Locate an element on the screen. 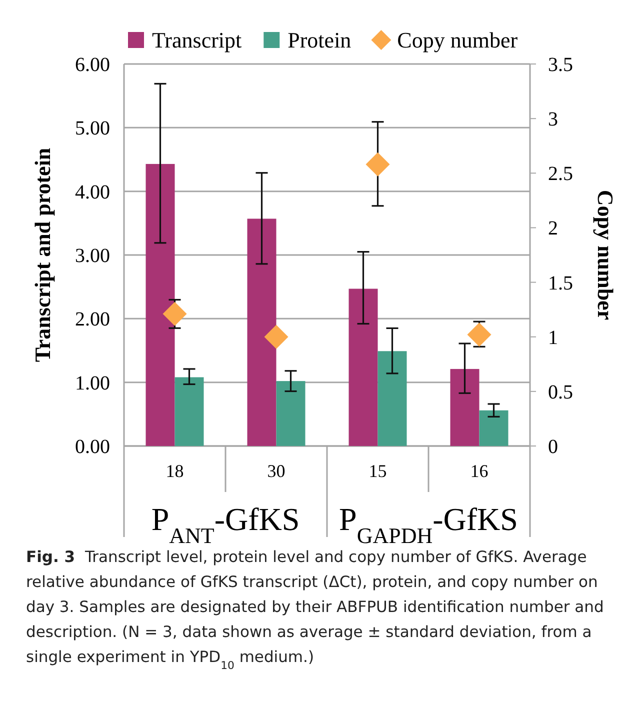 The image size is (629, 707). y-tick-label: 4.00 is located at coordinates (92, 192).